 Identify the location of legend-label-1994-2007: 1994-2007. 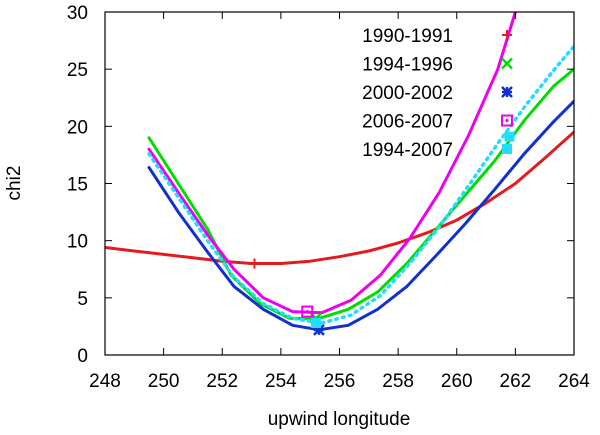
(407, 150).